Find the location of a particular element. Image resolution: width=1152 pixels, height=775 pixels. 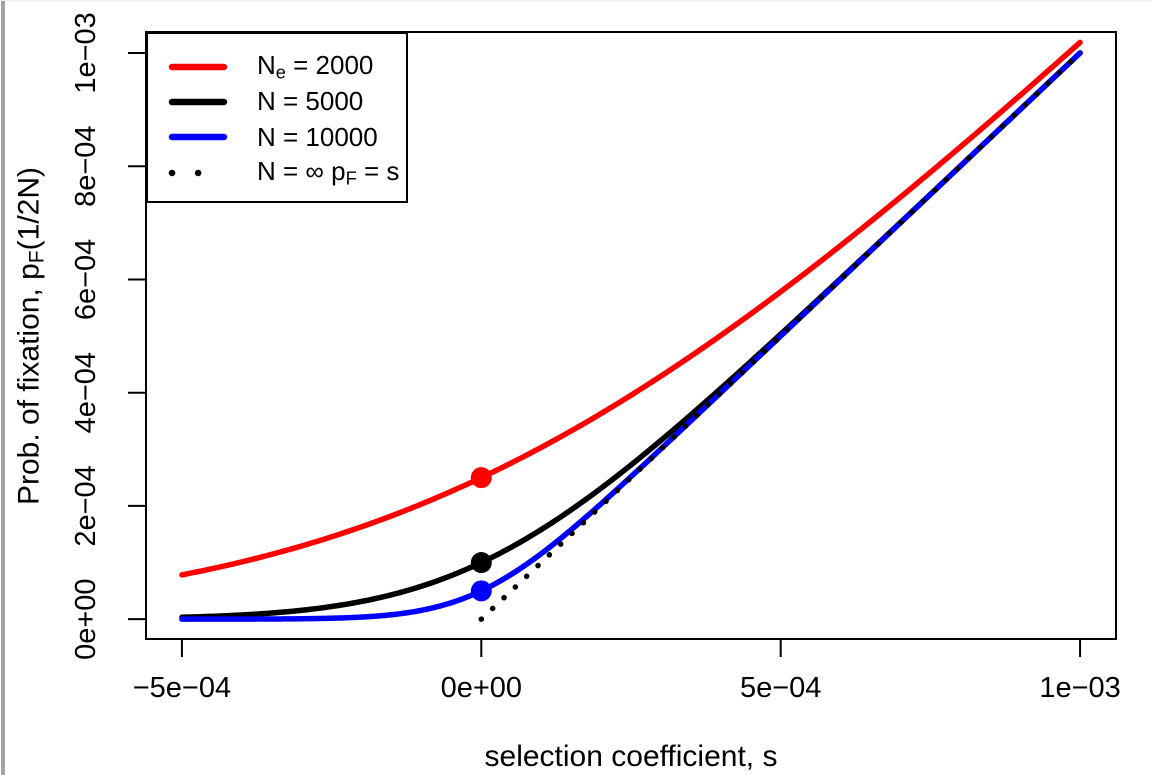

y-tick-label: 8e−04 is located at coordinates (86, 165).